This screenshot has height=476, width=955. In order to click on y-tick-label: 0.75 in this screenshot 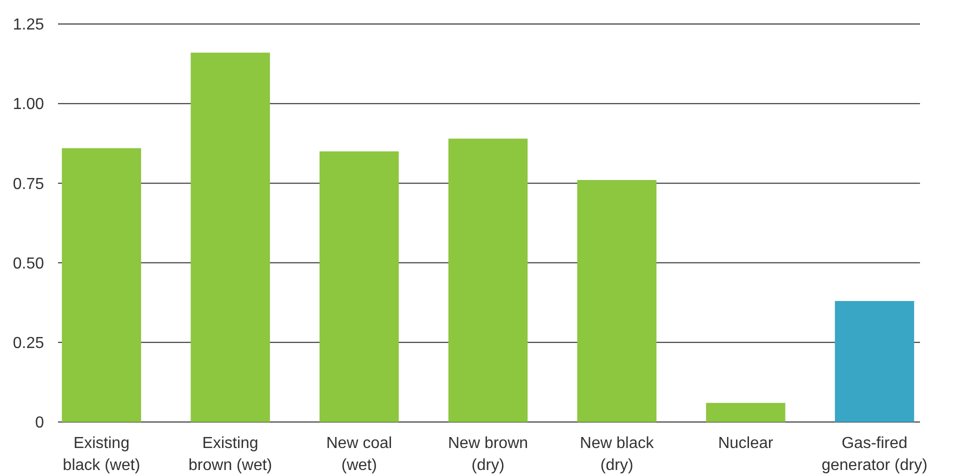, I will do `click(28, 184)`.